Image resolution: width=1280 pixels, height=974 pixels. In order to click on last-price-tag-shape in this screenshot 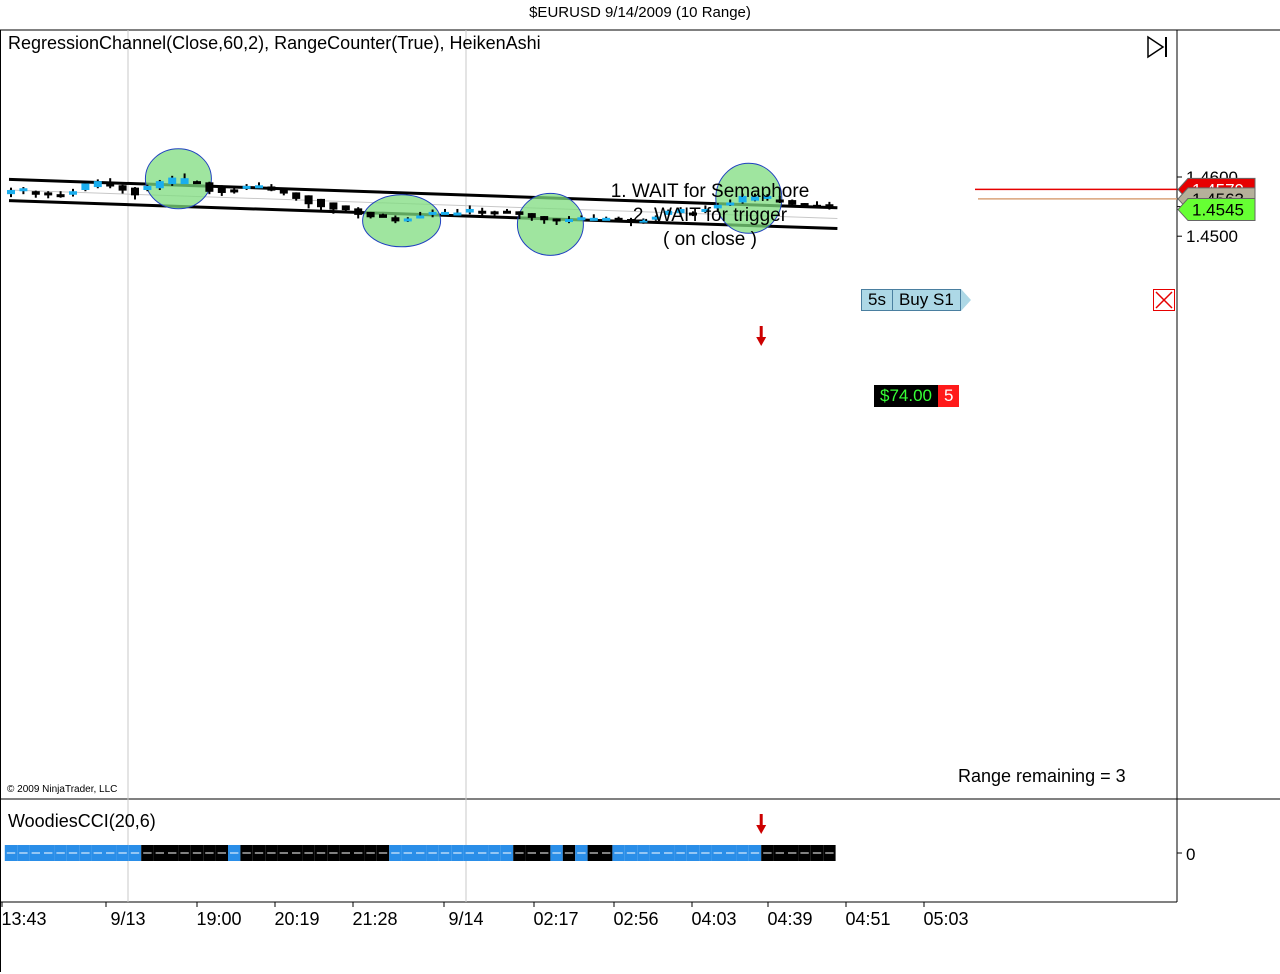, I will do `click(1216, 210)`.